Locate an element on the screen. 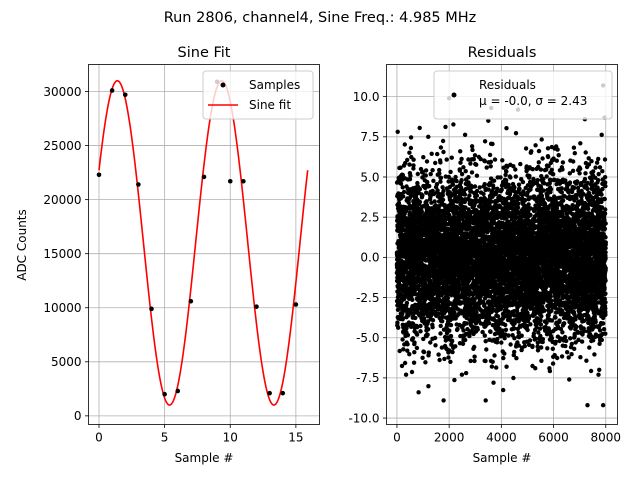 This screenshot has height=480, width=640. sine-fit-xlabel: Sample # is located at coordinates (204, 458).